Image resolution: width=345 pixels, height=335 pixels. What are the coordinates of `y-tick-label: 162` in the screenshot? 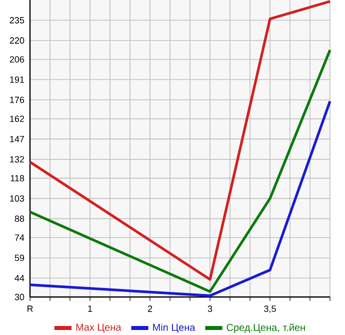 It's located at (17, 119).